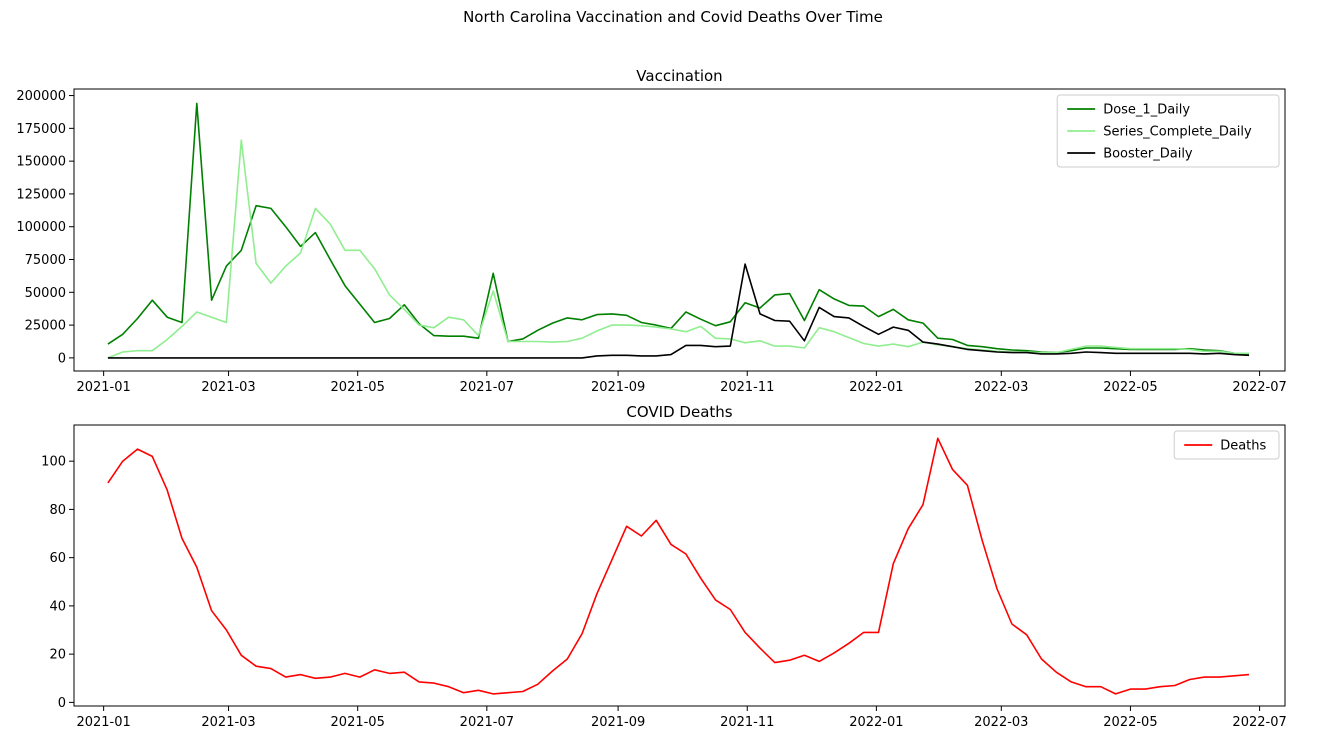  What do you see at coordinates (41, 129) in the screenshot?
I see `y-tick-label: 175000` at bounding box center [41, 129].